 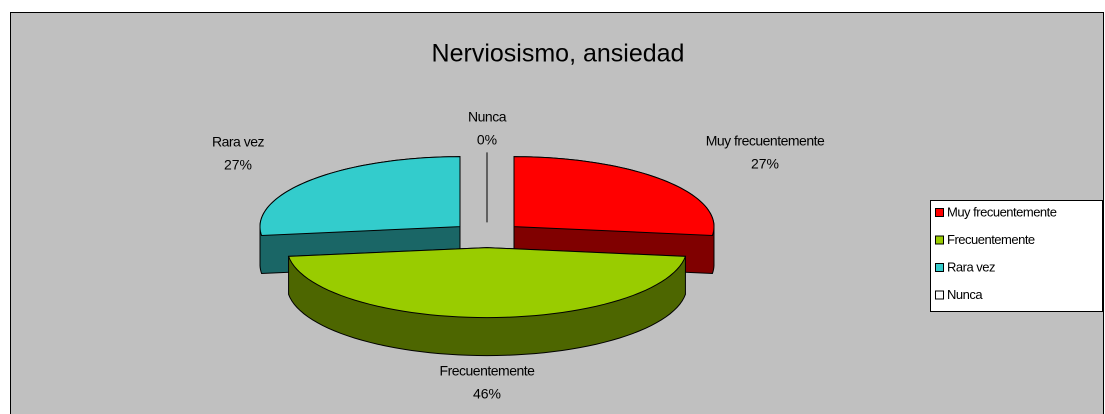 I want to click on legend, so click(x=1016, y=256).